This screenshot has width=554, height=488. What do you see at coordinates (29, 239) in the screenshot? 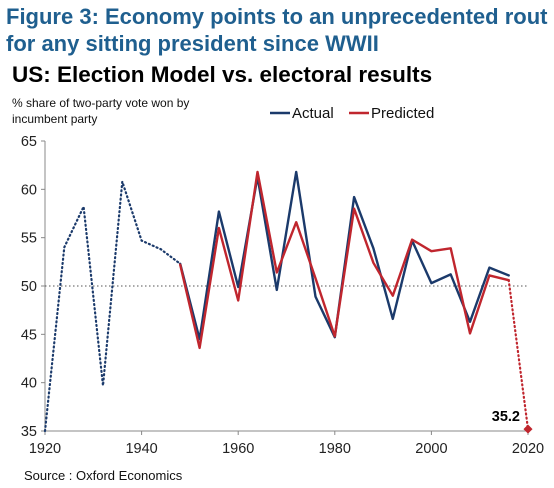
I see `y-tick-label: 55` at bounding box center [29, 239].